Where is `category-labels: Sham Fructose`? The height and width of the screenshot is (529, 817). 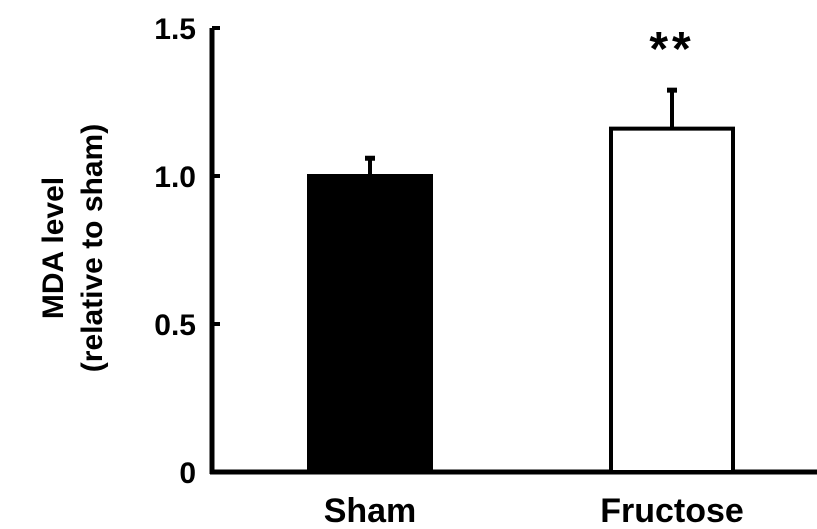 category-labels: Sham Fructose is located at coordinates (534, 510).